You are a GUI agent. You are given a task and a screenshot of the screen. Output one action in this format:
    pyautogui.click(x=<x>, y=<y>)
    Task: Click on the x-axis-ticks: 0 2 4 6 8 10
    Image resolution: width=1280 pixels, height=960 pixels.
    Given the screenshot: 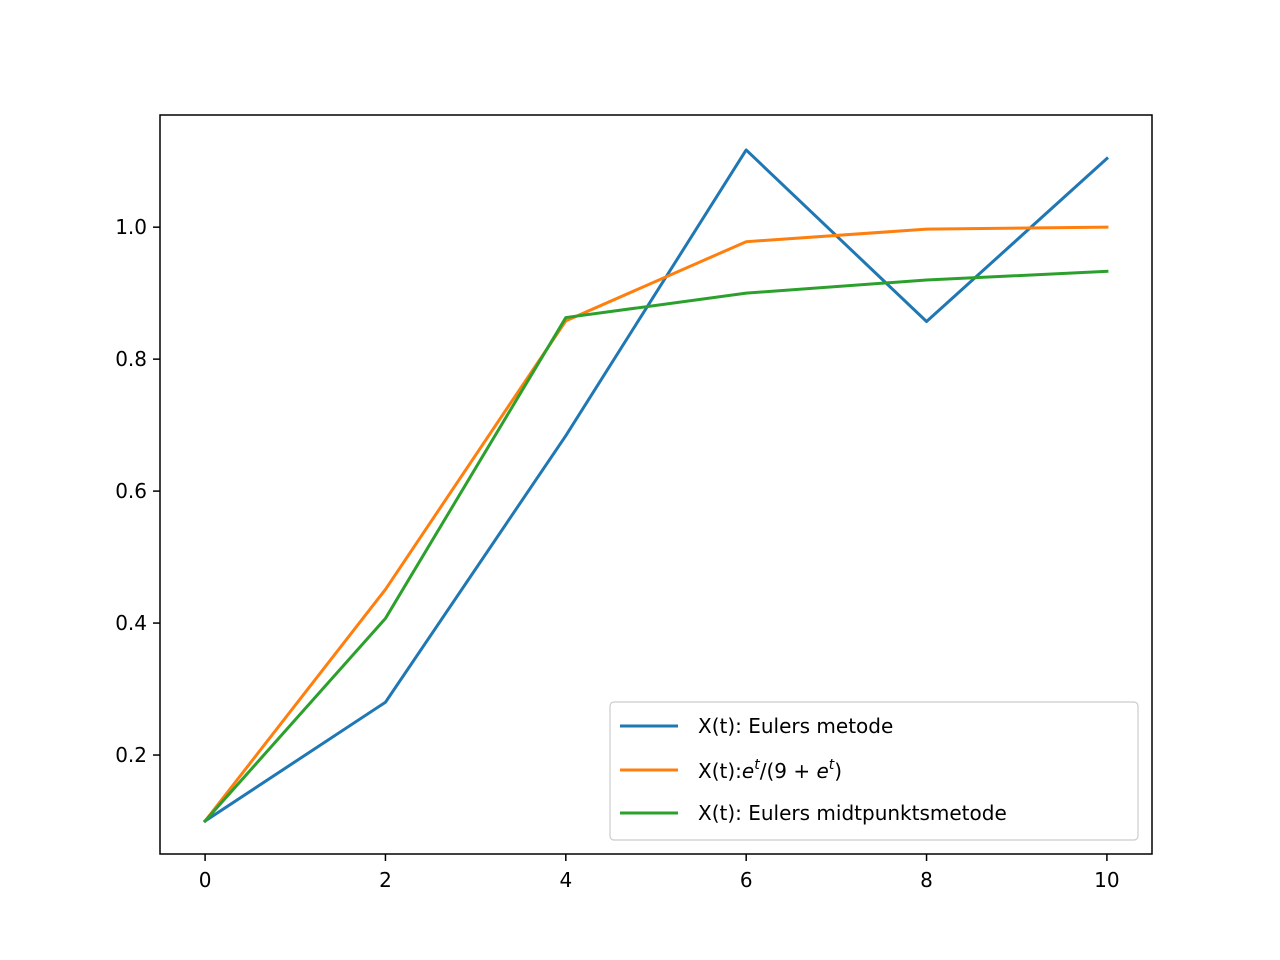 What is the action you would take?
    pyautogui.click(x=659, y=873)
    